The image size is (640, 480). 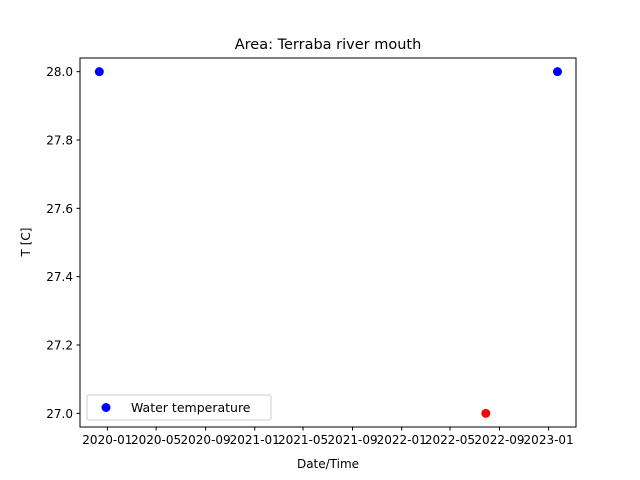 I want to click on chart-title: Area: Terraba river mouth, so click(x=328, y=45).